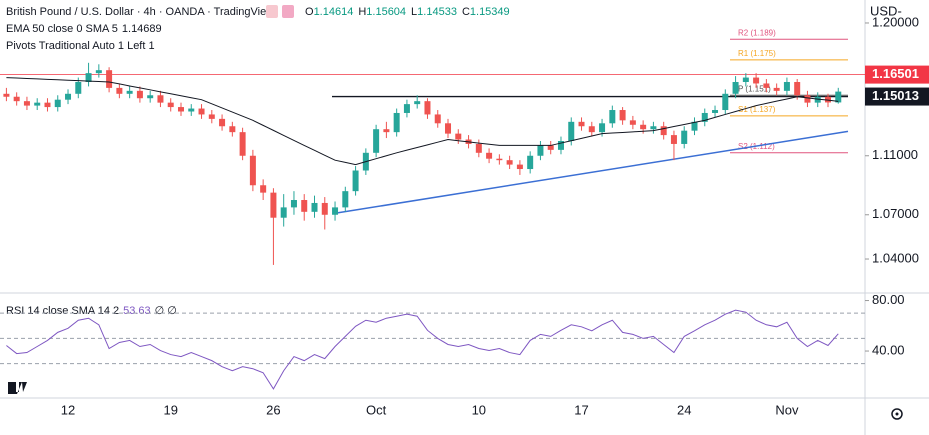 The image size is (929, 435). I want to click on rsi-value: 53.63, so click(137, 311).